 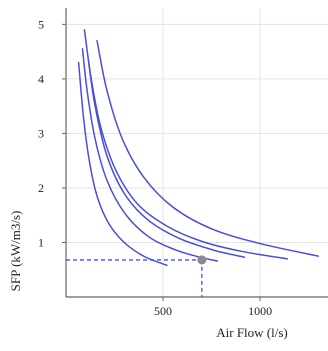 I want to click on operating-point, so click(x=202, y=260).